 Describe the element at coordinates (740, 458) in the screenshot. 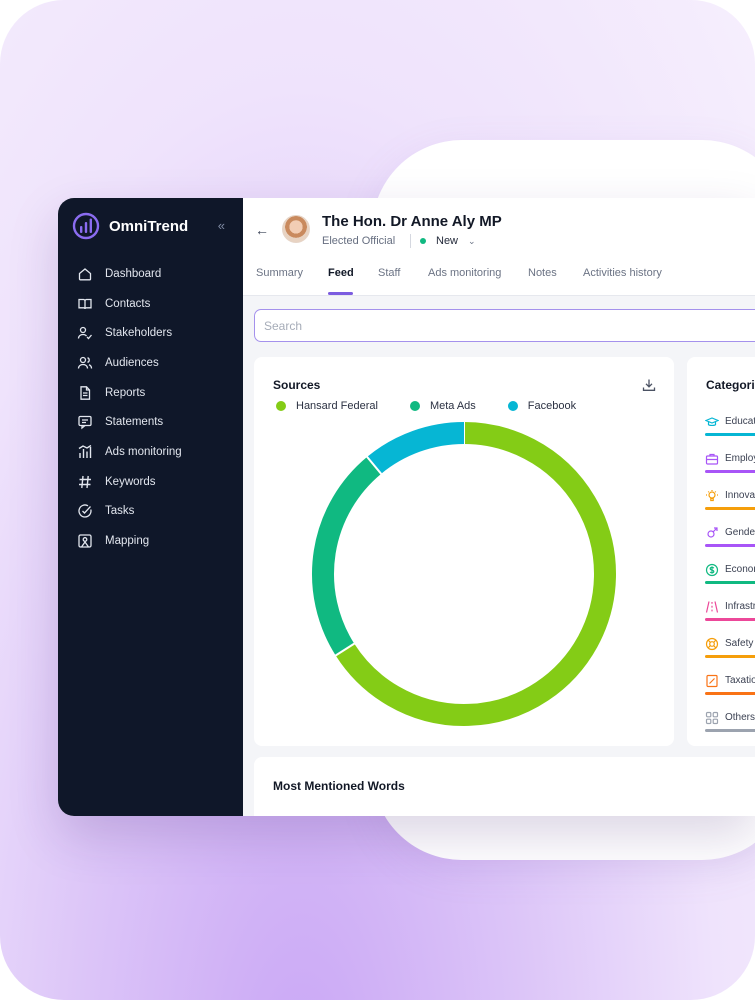

I see `category-label: Employ` at that location.